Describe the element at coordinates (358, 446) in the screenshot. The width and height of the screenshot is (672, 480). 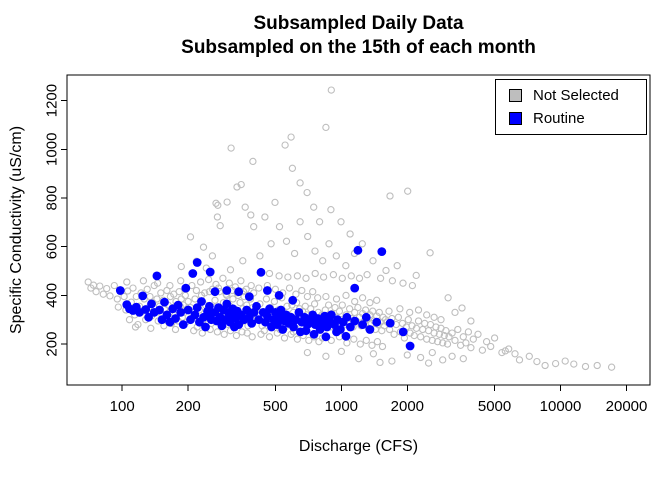
I see `x-axis-label: Discharge (CFS)` at that location.